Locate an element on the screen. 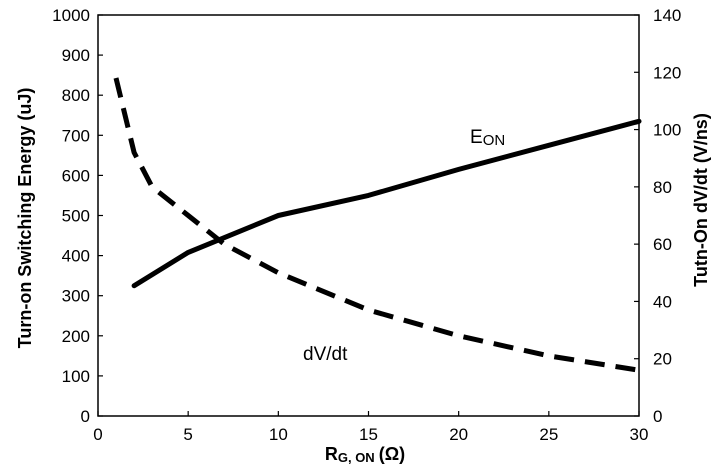 This screenshot has width=720, height=470. right-y-tick-label: 60 is located at coordinates (662, 244).